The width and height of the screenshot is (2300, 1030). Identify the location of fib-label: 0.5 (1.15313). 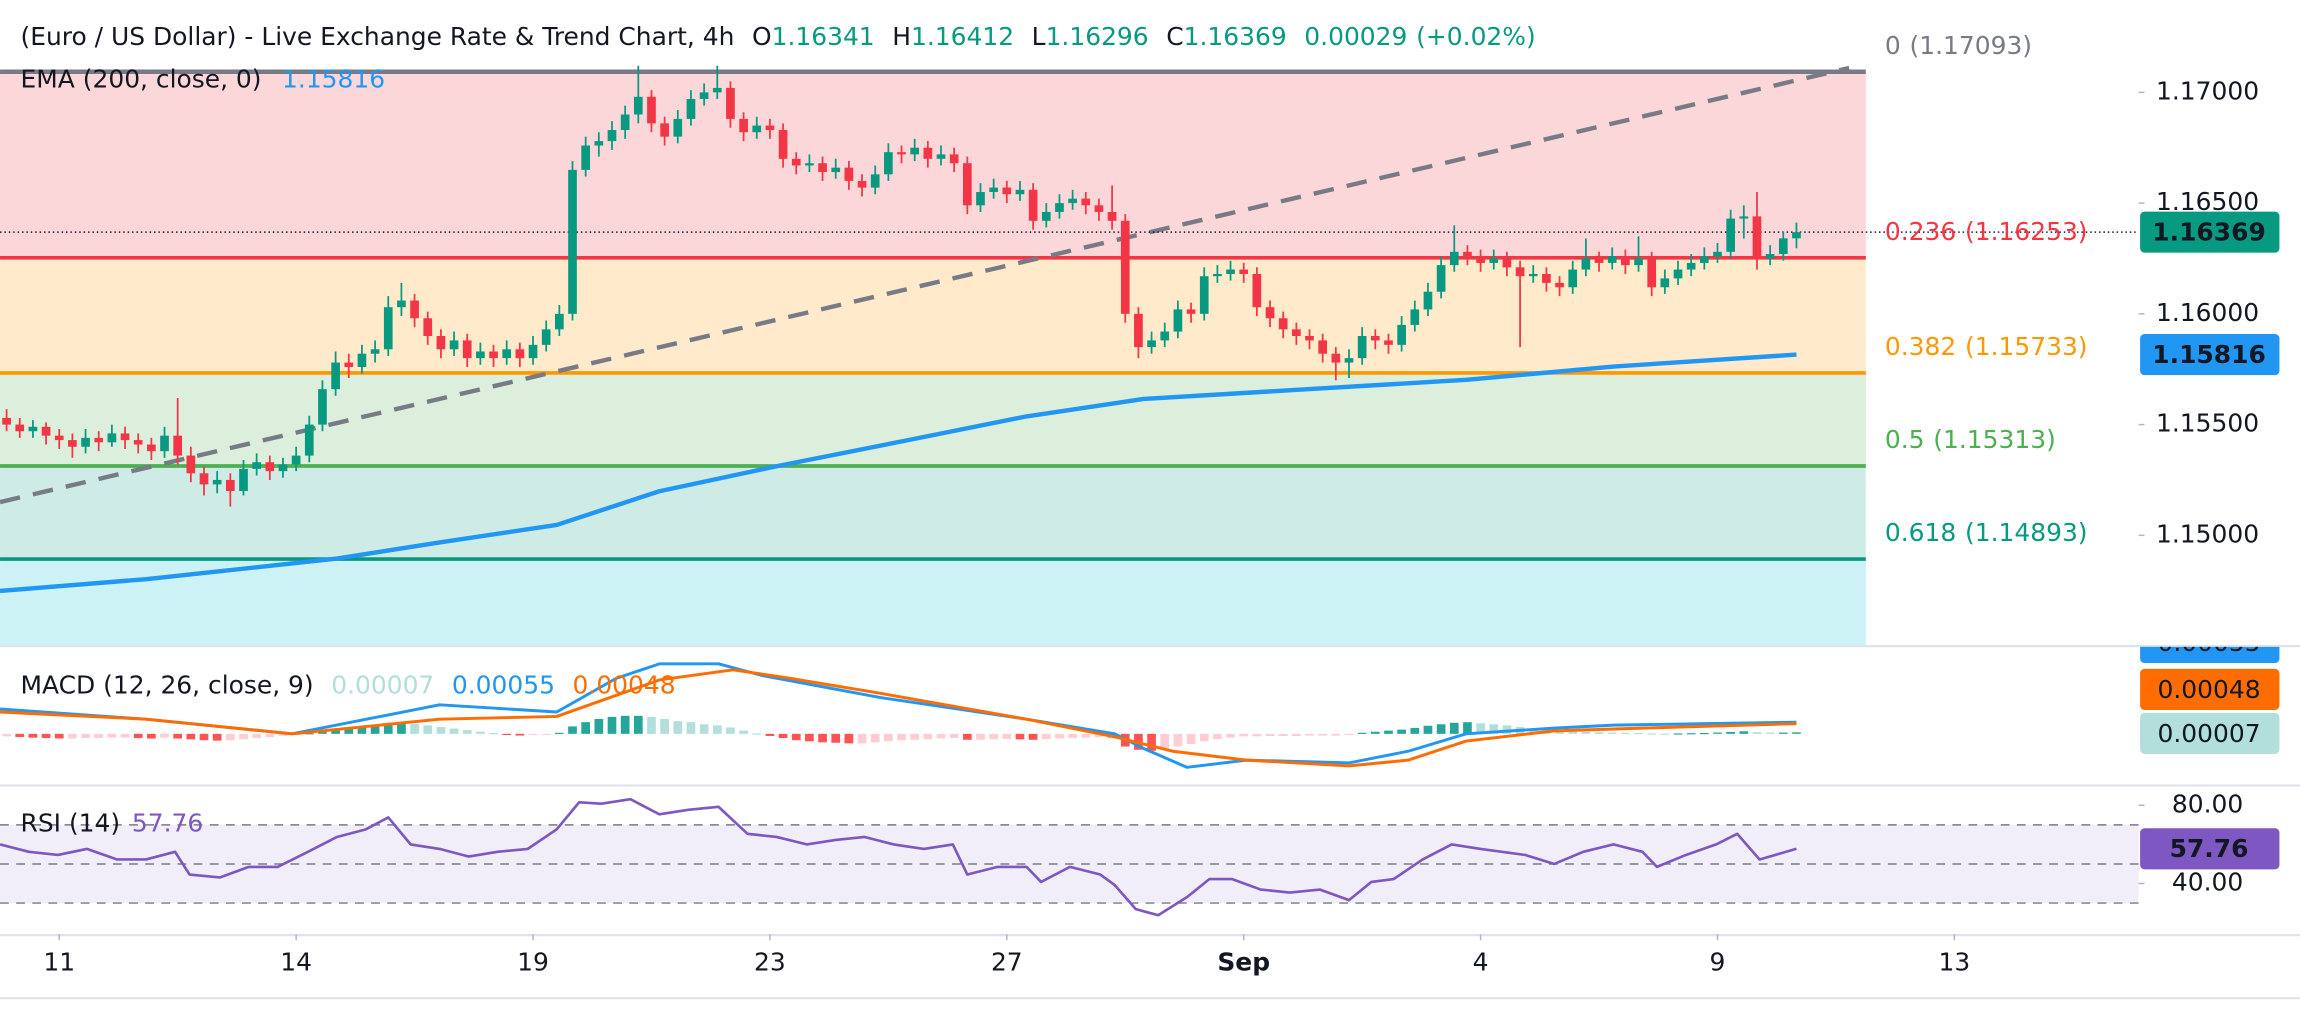
(1970, 439).